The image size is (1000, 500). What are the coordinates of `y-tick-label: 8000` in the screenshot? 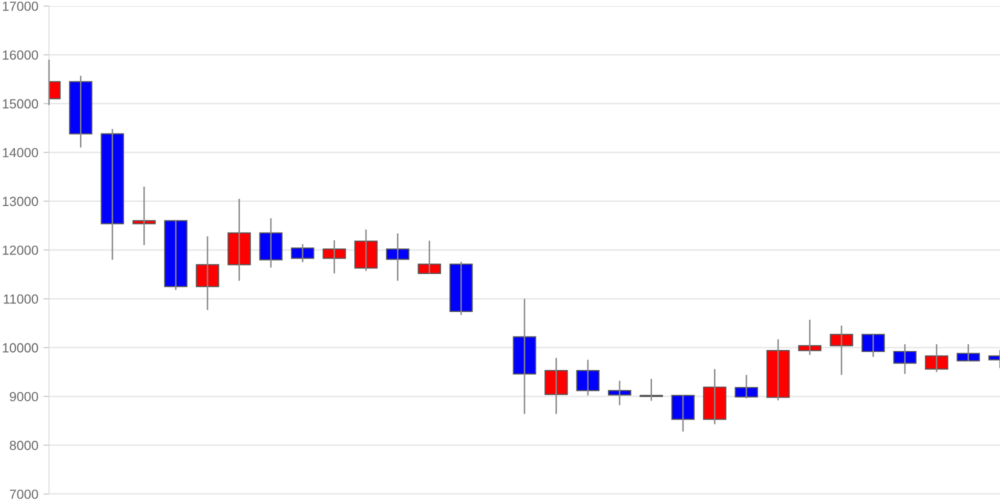 It's located at (24, 445).